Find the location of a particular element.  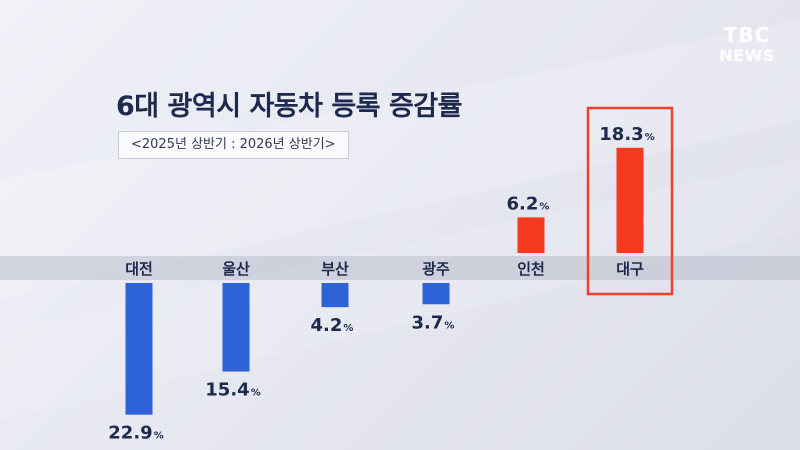

logo-news: NEWS is located at coordinates (747, 55).